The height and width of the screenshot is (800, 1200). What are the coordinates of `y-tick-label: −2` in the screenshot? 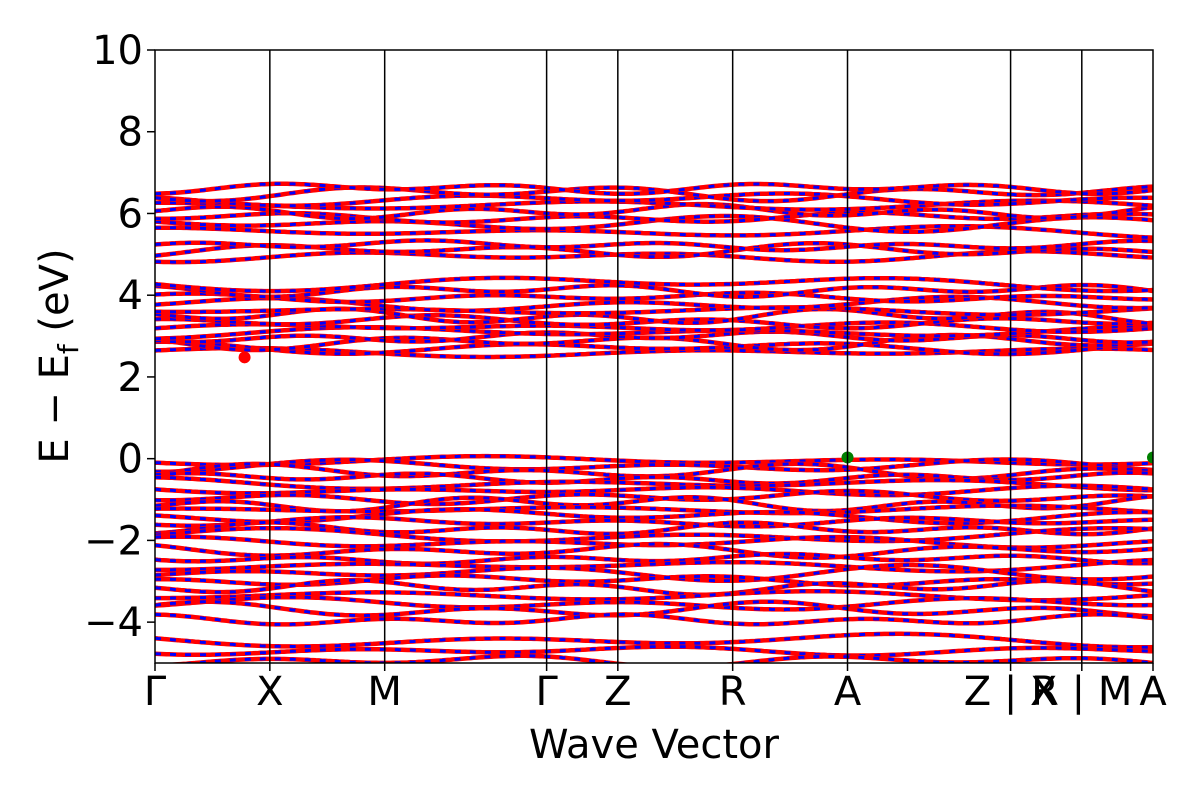 It's located at (113, 541).